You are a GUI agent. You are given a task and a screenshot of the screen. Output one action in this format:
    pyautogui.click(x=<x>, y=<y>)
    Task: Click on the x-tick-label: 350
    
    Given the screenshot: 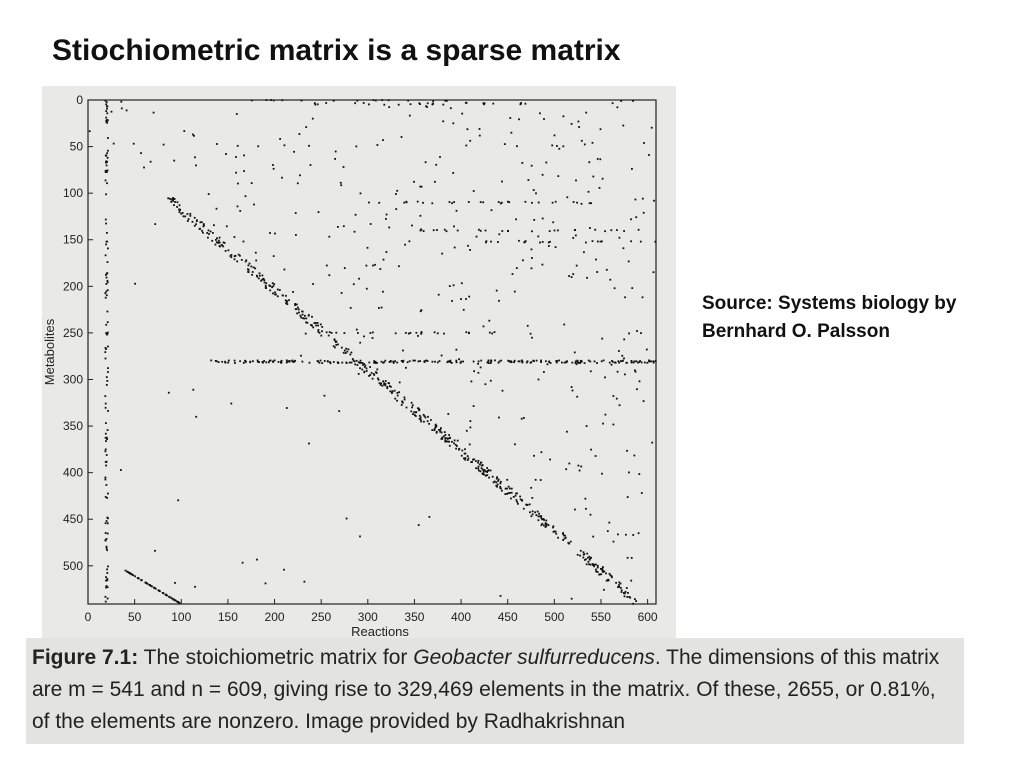 What is the action you would take?
    pyautogui.click(x=414, y=617)
    